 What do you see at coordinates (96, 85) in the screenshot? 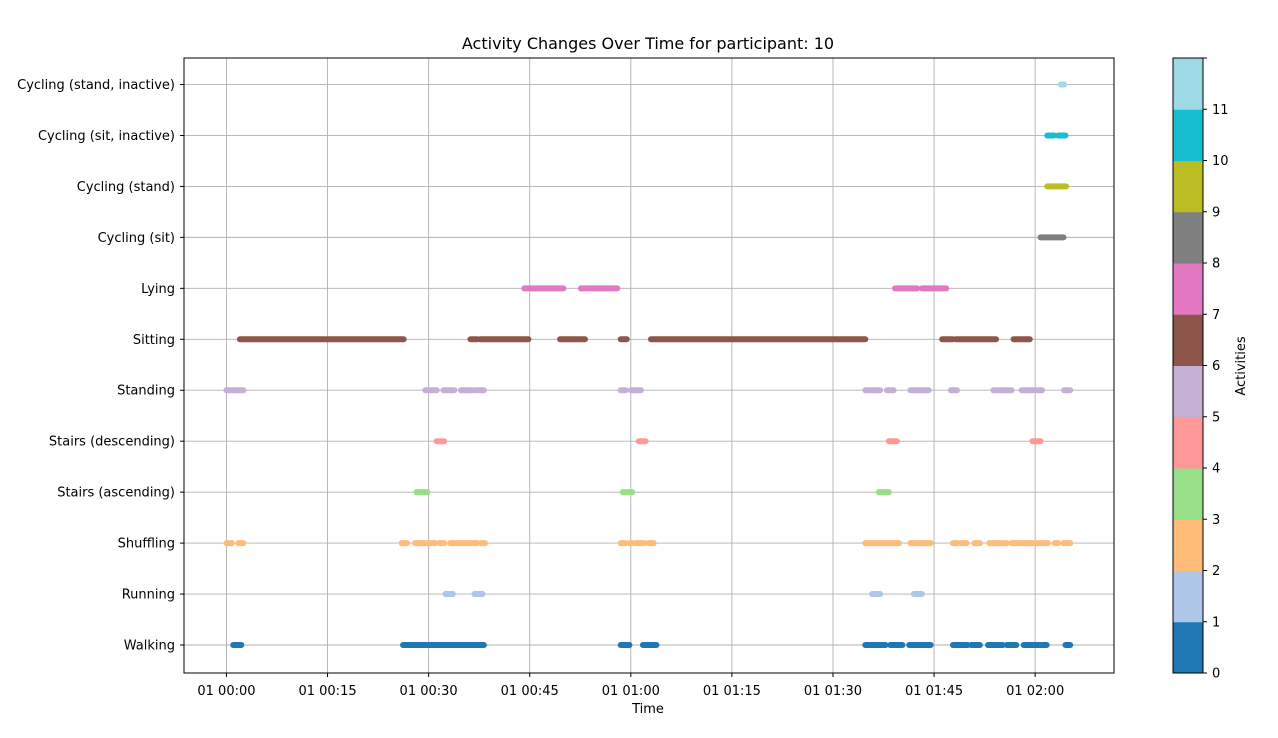
I see `y-tick-label: Cycling (stand, inactive)` at bounding box center [96, 85].